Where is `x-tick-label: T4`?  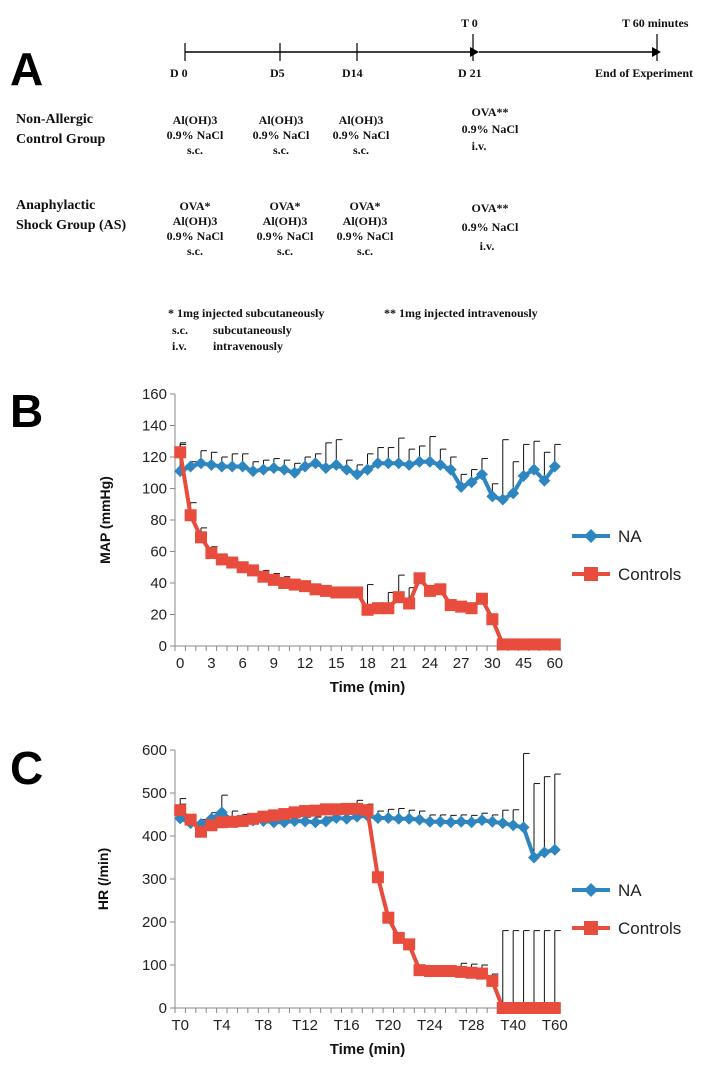 x-tick-label: T4 is located at coordinates (222, 1025).